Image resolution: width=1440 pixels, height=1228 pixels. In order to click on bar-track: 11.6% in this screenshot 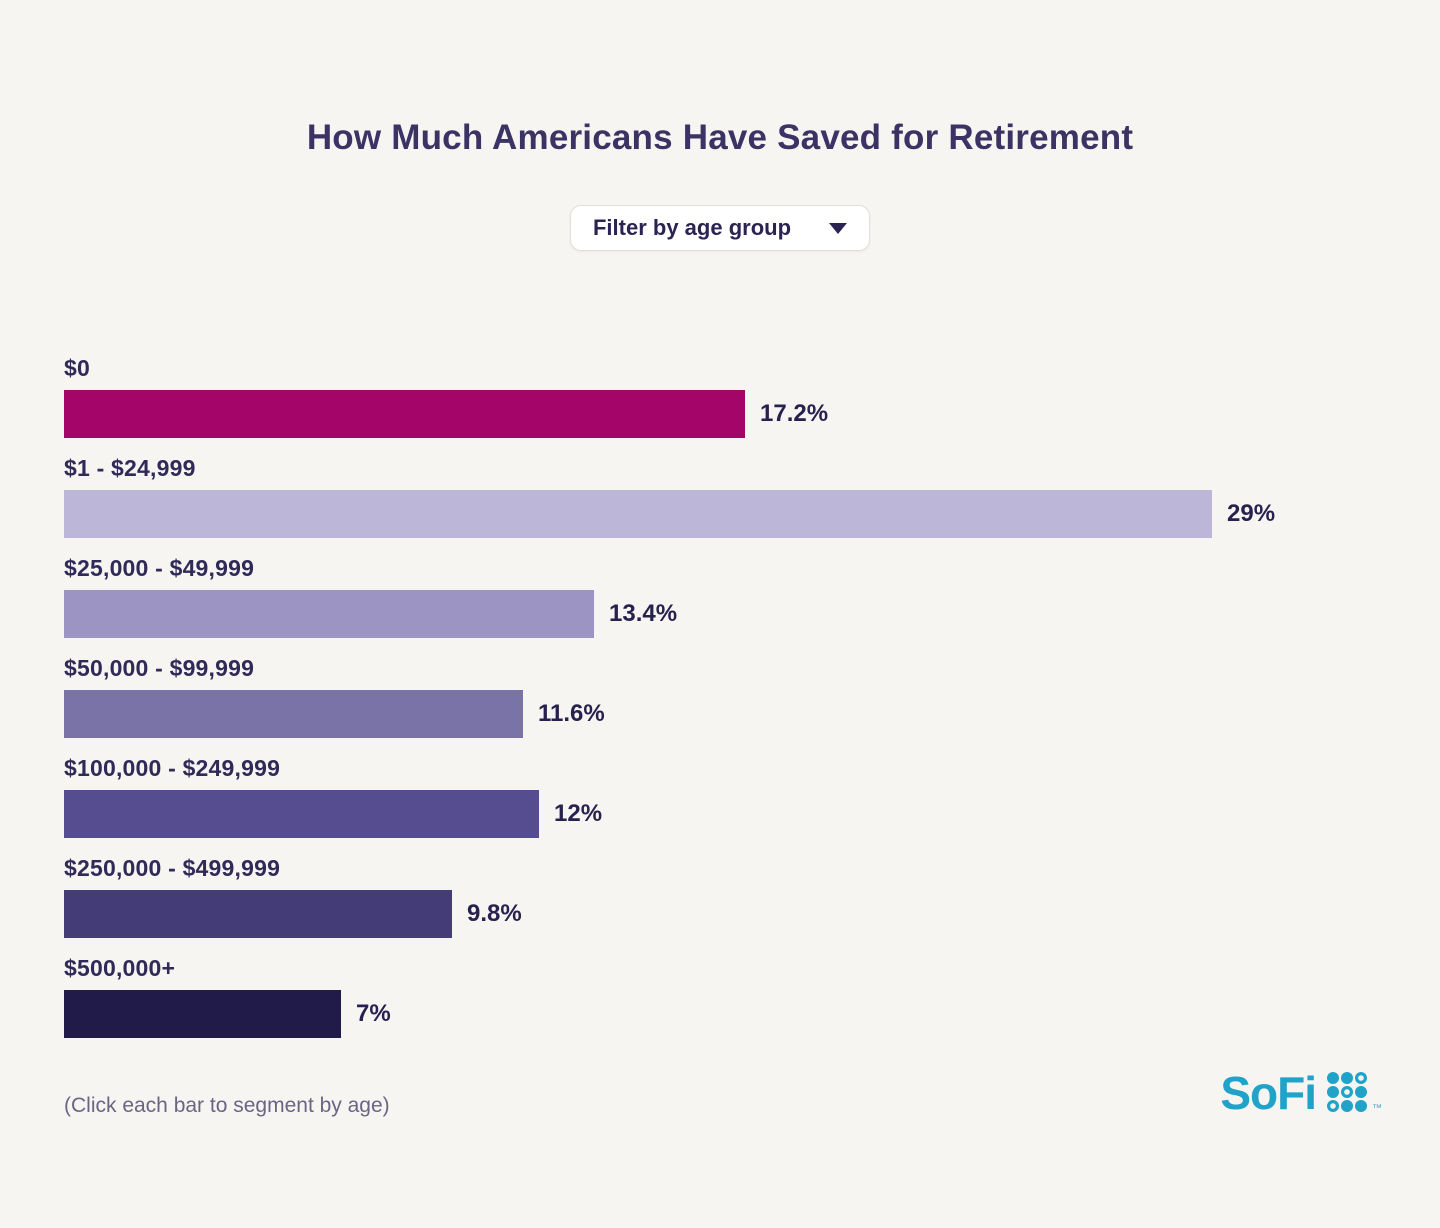, I will do `click(734, 714)`.